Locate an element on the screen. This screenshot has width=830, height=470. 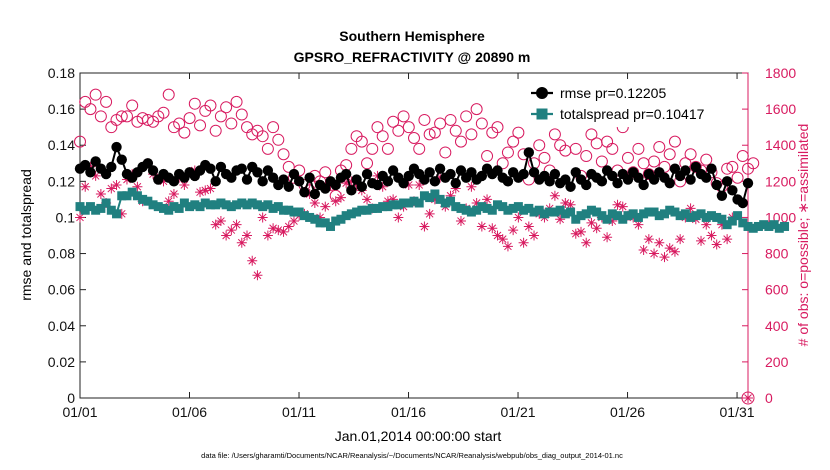
y-tick-label-right: 1800 is located at coordinates (780, 73).